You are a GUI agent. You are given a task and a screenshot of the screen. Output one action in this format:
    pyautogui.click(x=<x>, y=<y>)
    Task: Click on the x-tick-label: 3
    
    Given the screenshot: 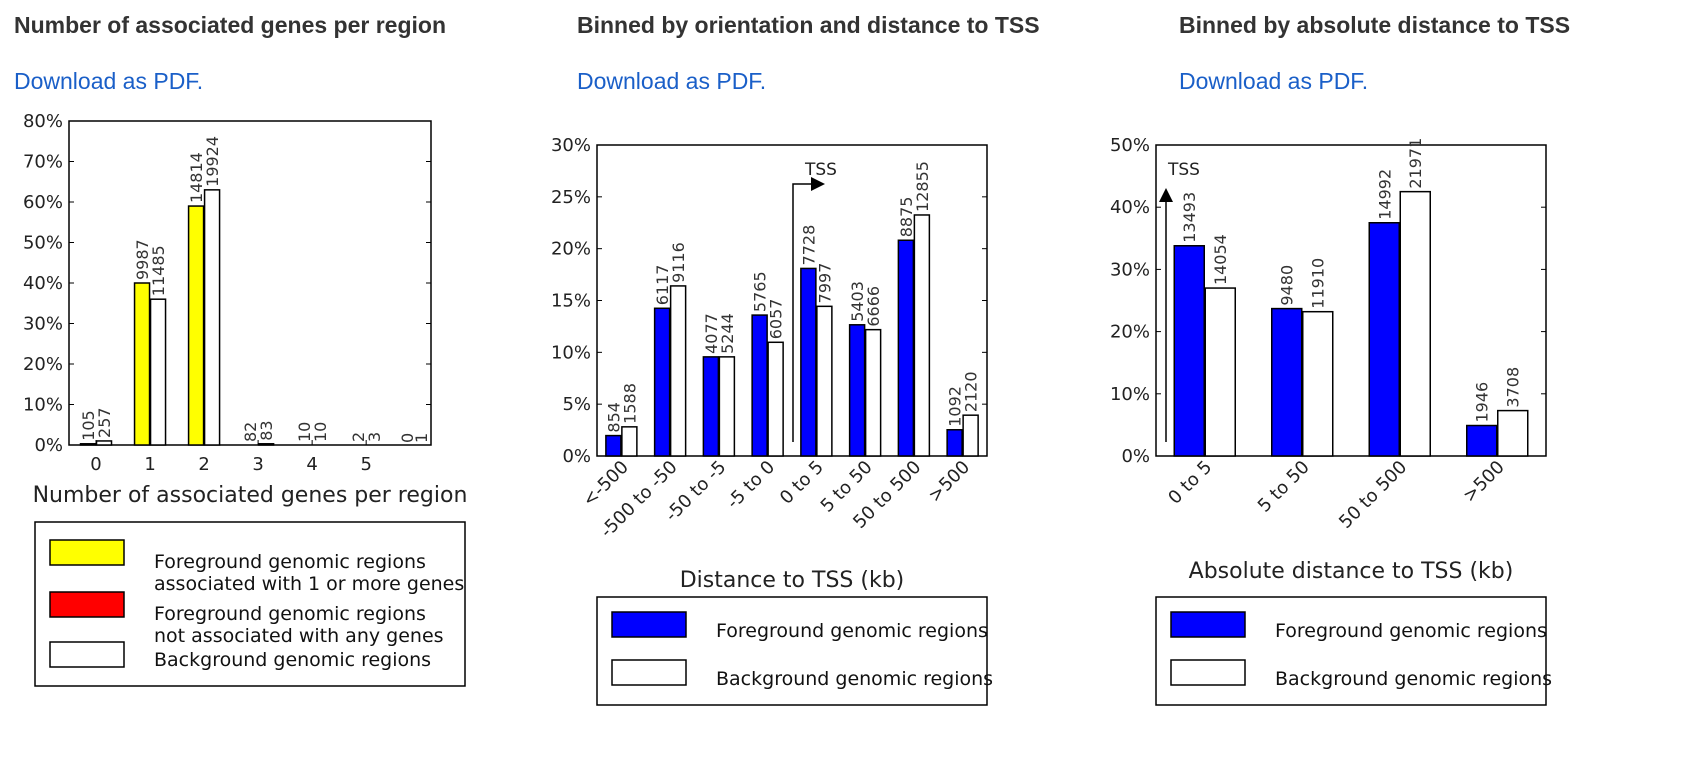 What is the action you would take?
    pyautogui.click(x=257, y=464)
    